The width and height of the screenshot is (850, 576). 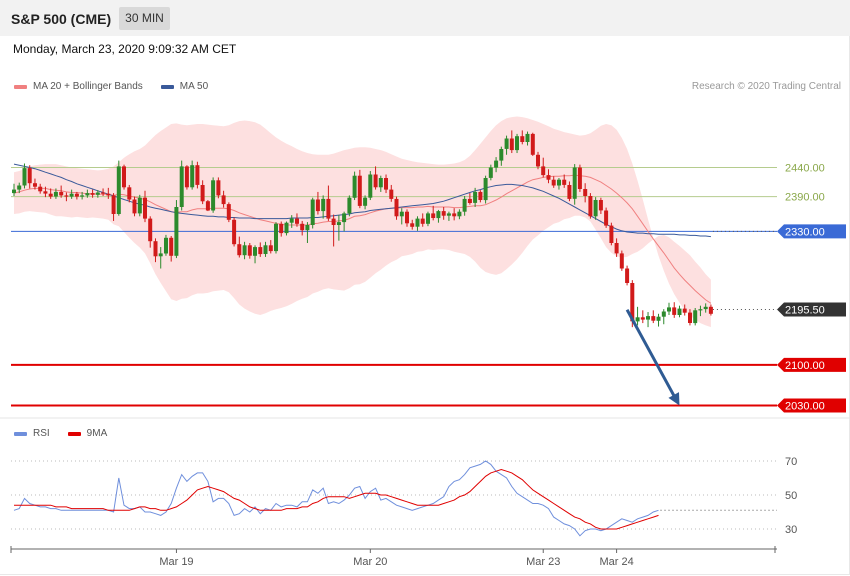 I want to click on x-tick-label: Mar 24, so click(x=616, y=562).